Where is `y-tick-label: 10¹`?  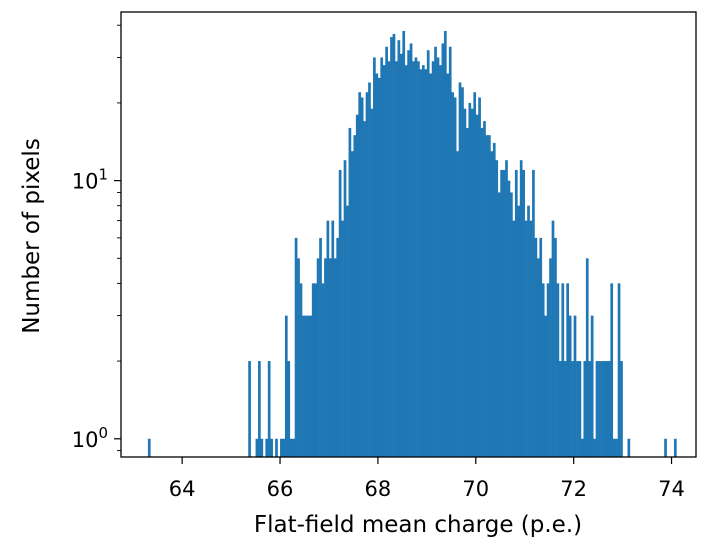 y-tick-label: 10¹ is located at coordinates (90, 180).